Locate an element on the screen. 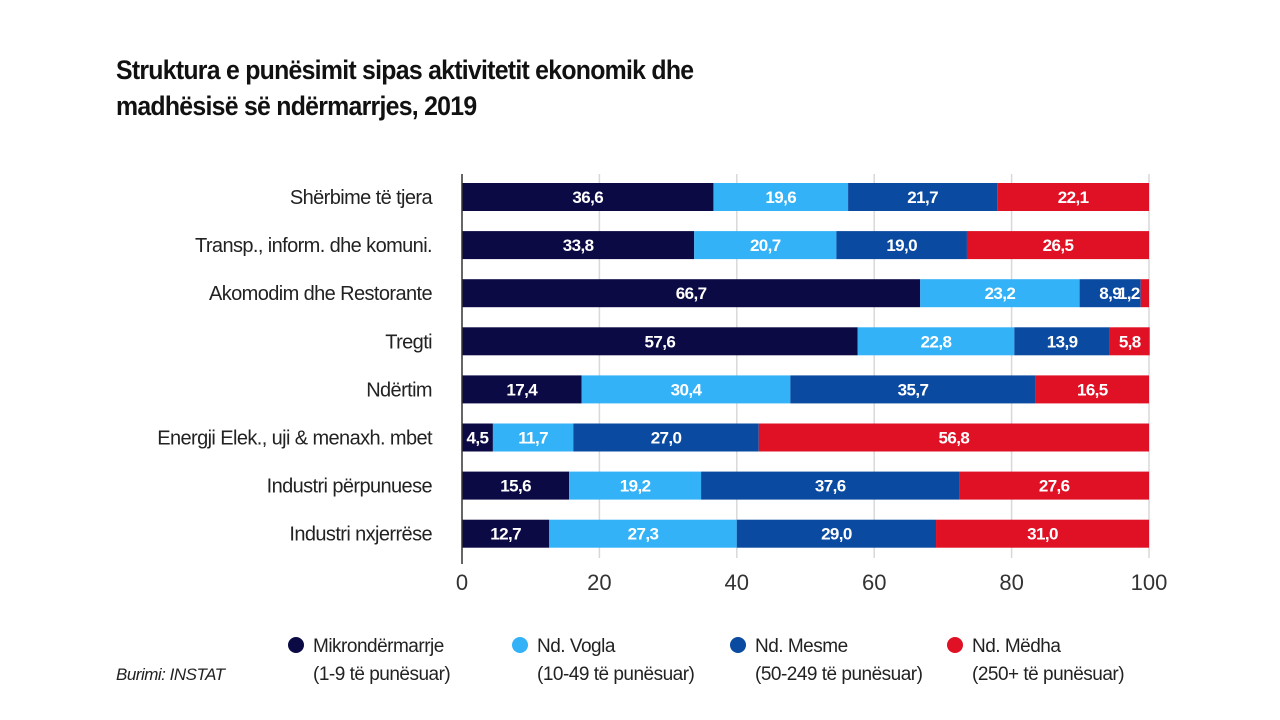 This screenshot has height=720, width=1280. legend-sublabel: (10-49 të punësuar) is located at coordinates (616, 674).